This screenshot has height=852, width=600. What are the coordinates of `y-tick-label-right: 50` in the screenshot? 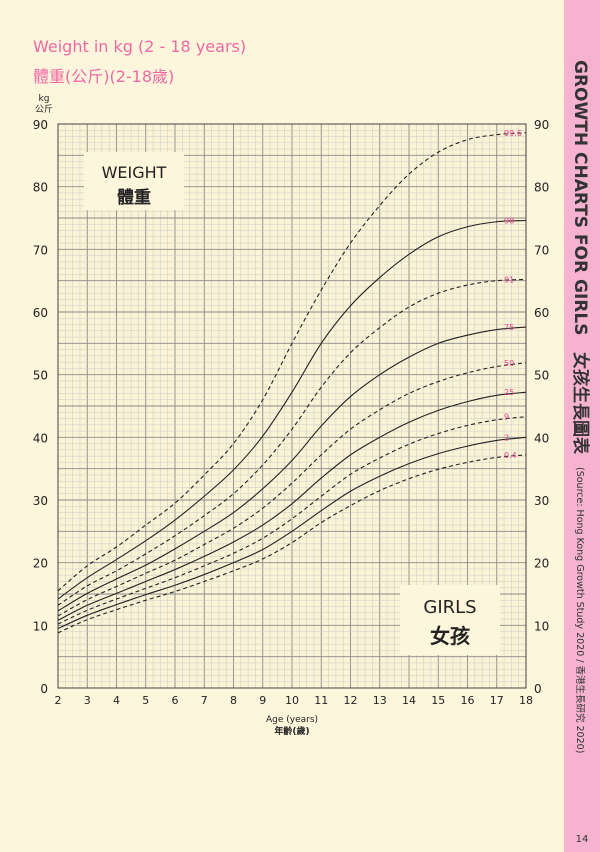 It's located at (541, 376).